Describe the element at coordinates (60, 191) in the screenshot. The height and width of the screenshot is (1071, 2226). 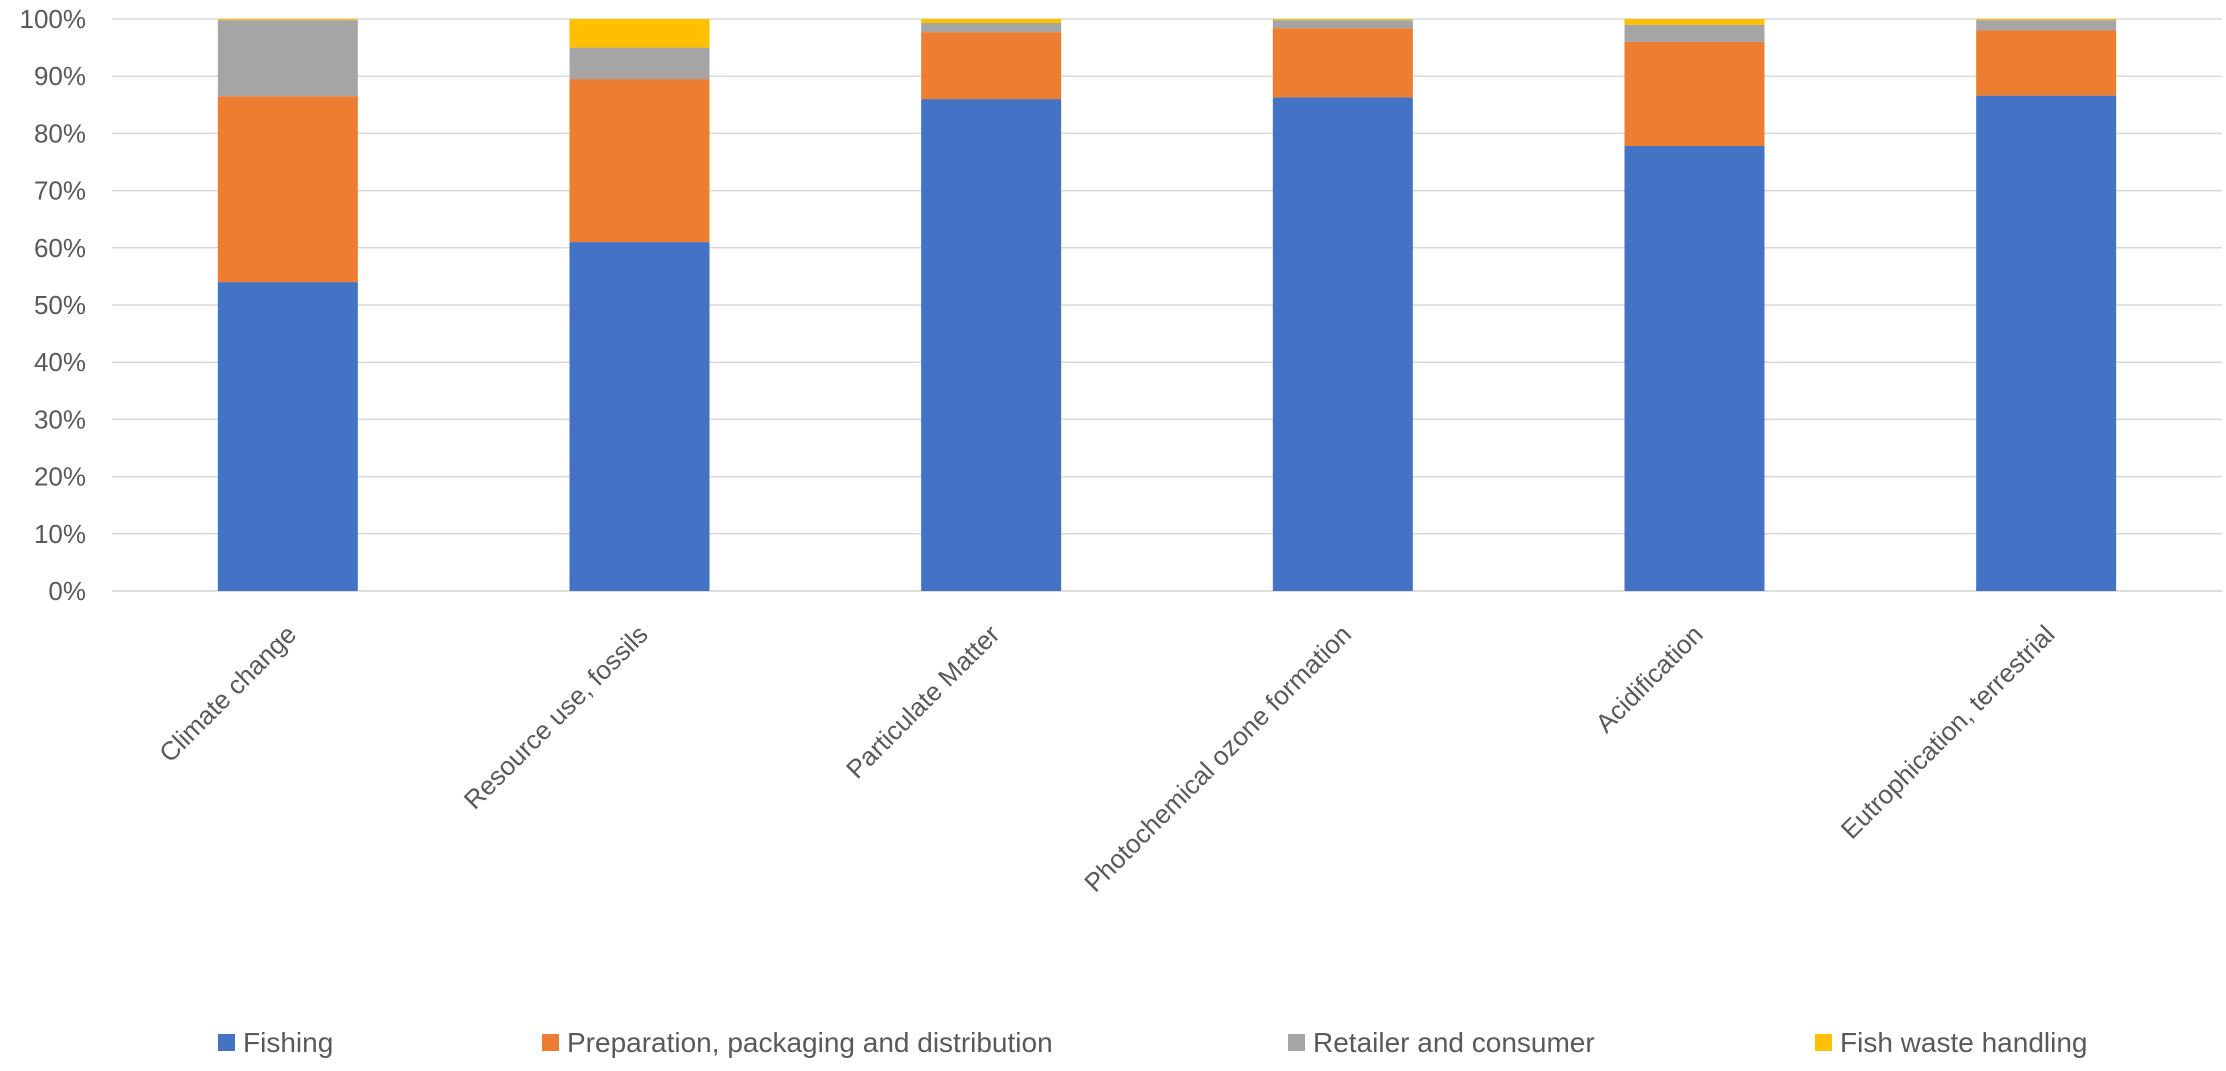
I see `y-tick-label: 70%` at that location.